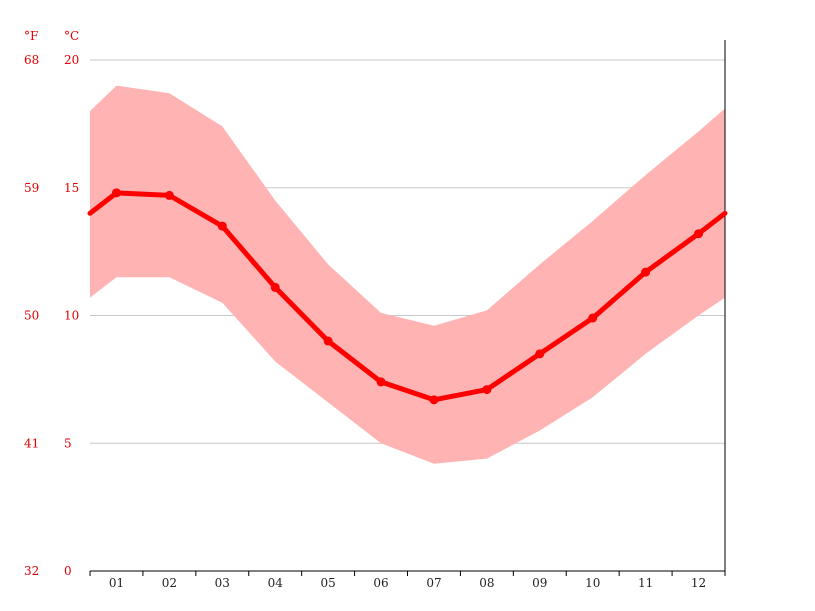  I want to click on y-tick-label-fahrenheit: 50, so click(31, 316).